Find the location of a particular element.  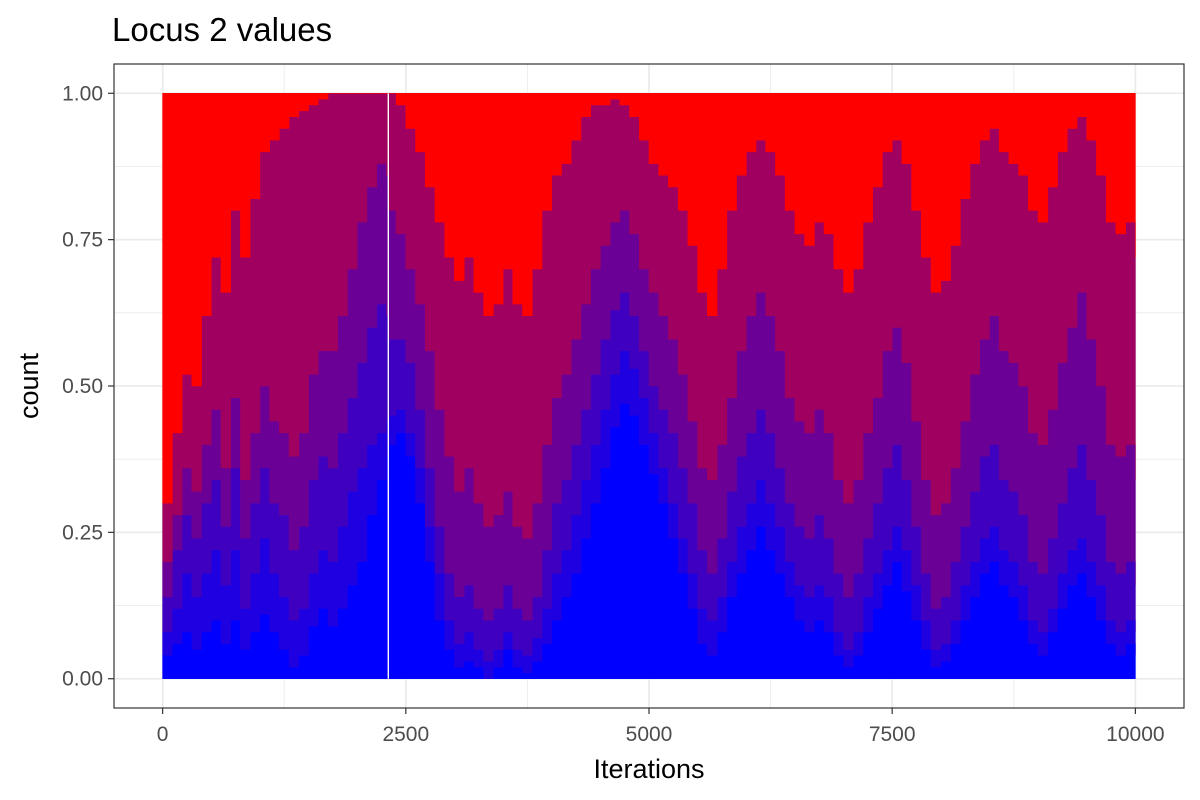

x-tick-label: 5000 is located at coordinates (649, 734).